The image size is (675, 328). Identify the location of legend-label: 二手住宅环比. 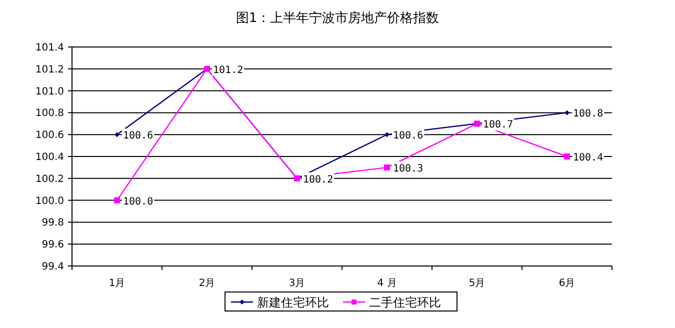
(405, 303).